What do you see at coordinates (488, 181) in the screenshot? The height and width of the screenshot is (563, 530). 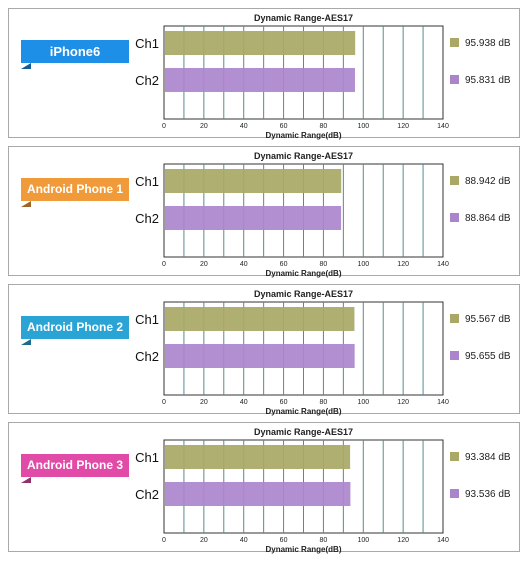 I see `value-label: 88.942 dB` at bounding box center [488, 181].